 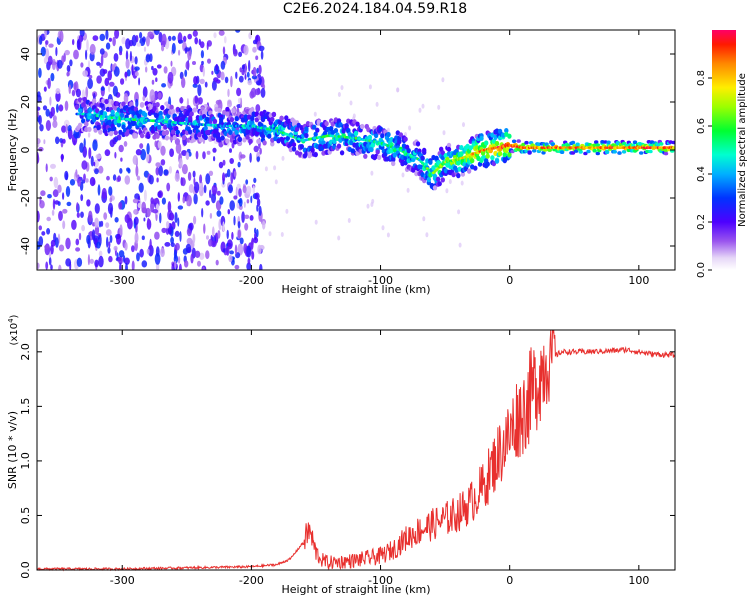 What do you see at coordinates (25, 407) in the screenshot?
I see `snr-y-tick-label: 1.5` at bounding box center [25, 407].